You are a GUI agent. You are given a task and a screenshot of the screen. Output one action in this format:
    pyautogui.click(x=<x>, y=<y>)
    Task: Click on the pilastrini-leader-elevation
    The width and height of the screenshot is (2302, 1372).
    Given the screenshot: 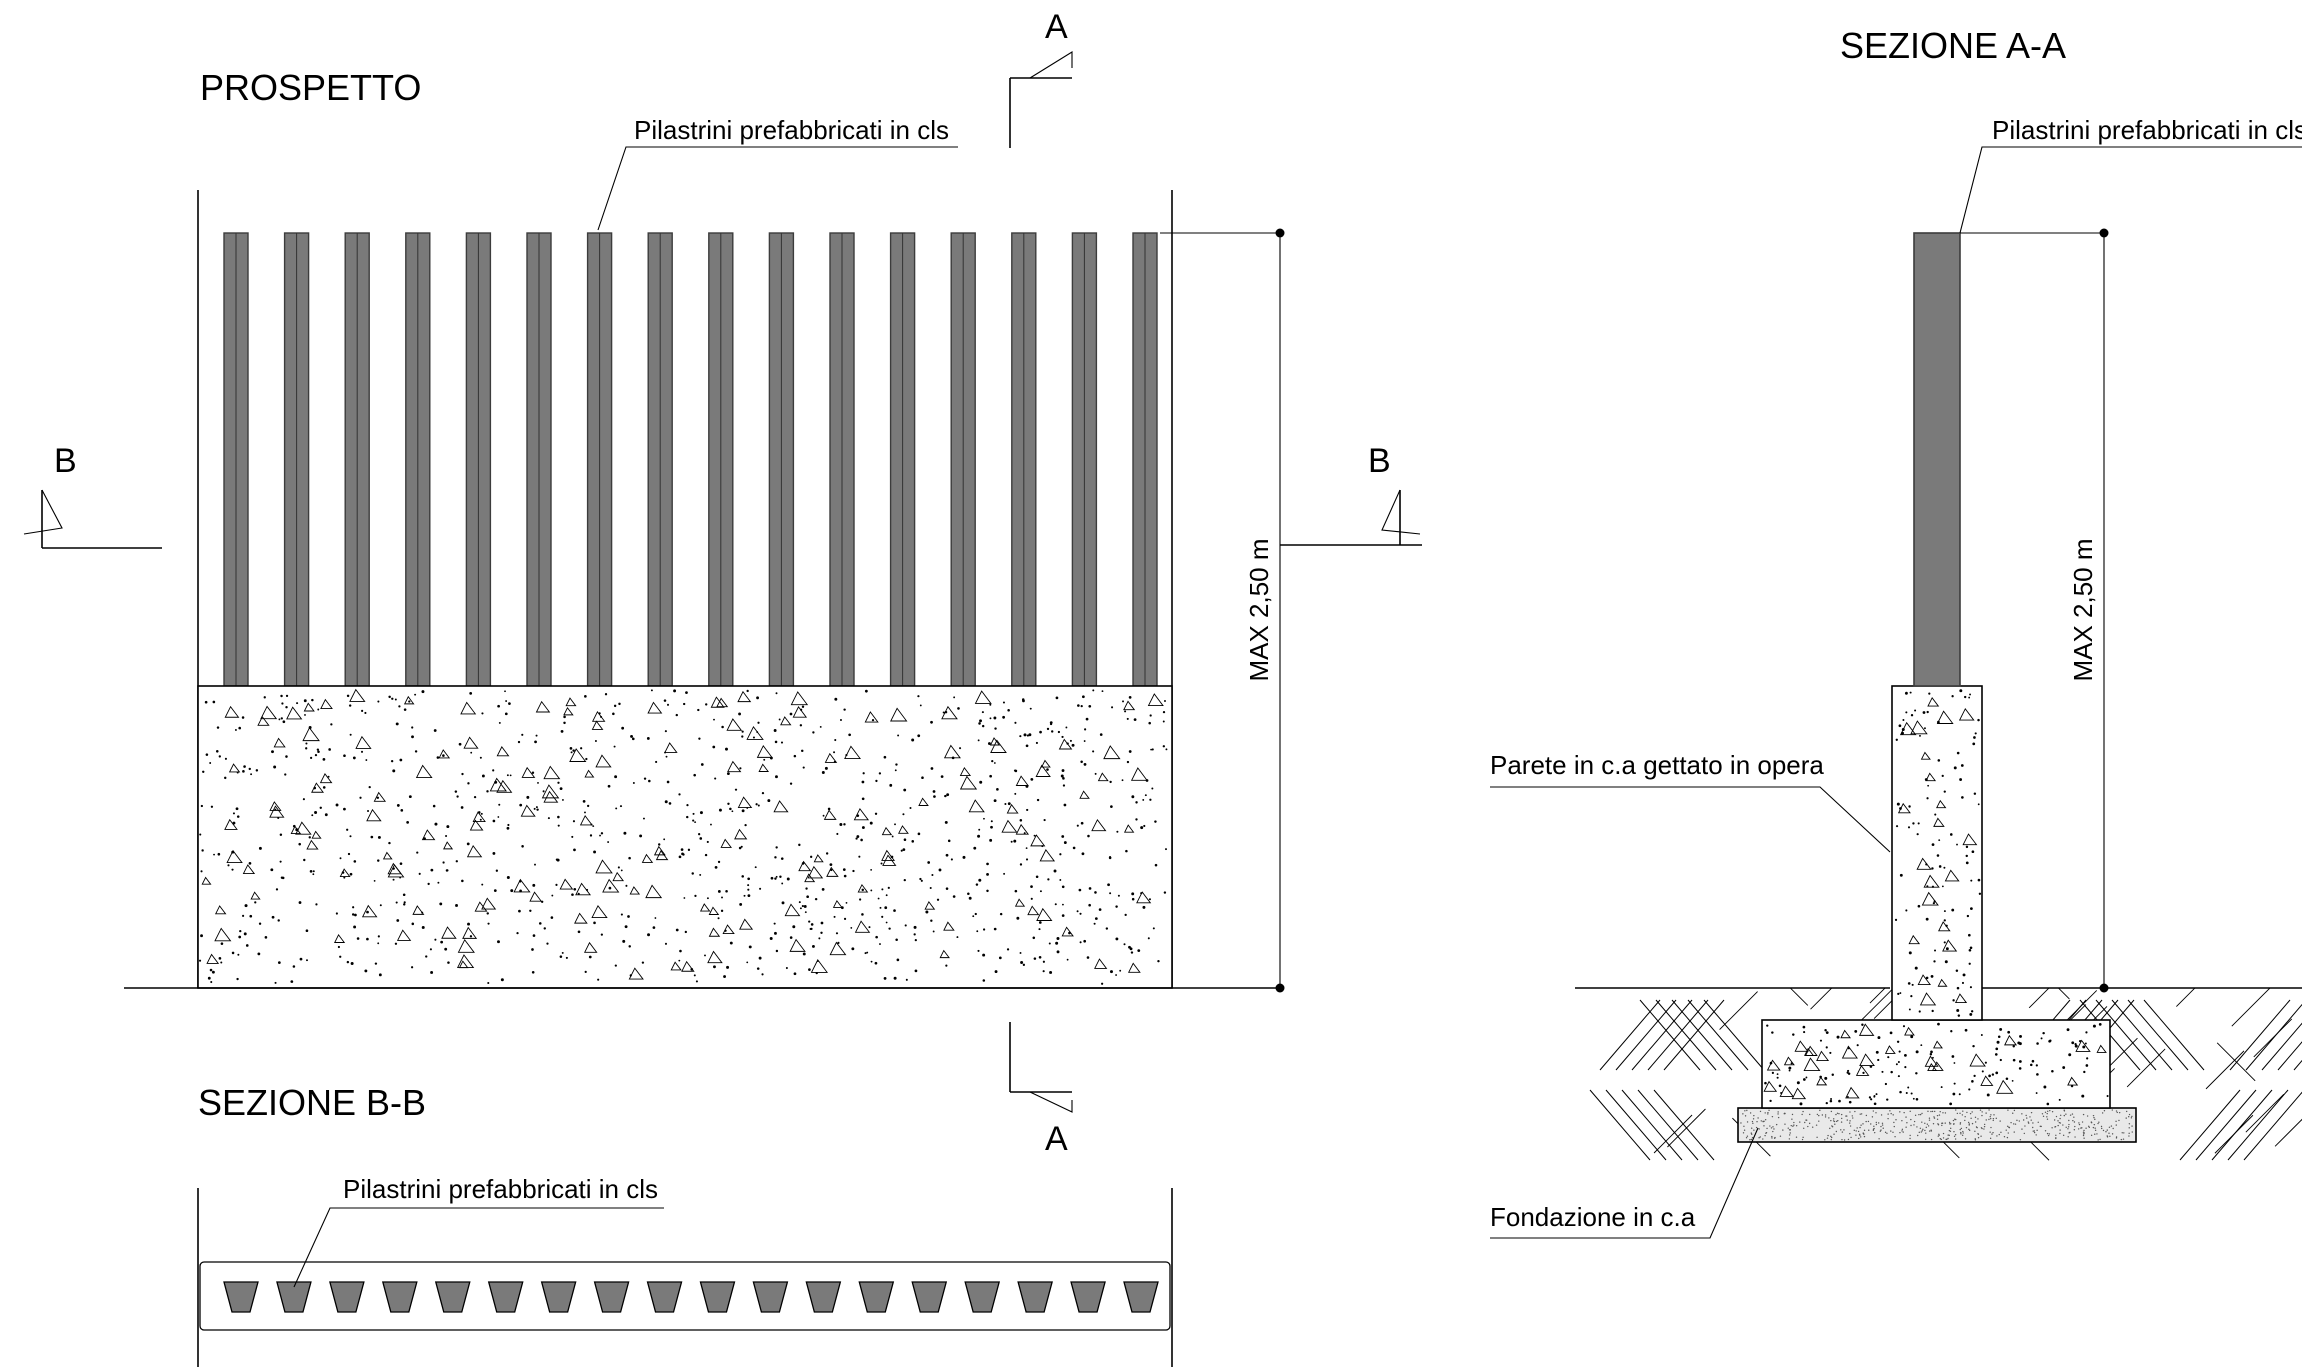 What is the action you would take?
    pyautogui.click(x=777, y=188)
    